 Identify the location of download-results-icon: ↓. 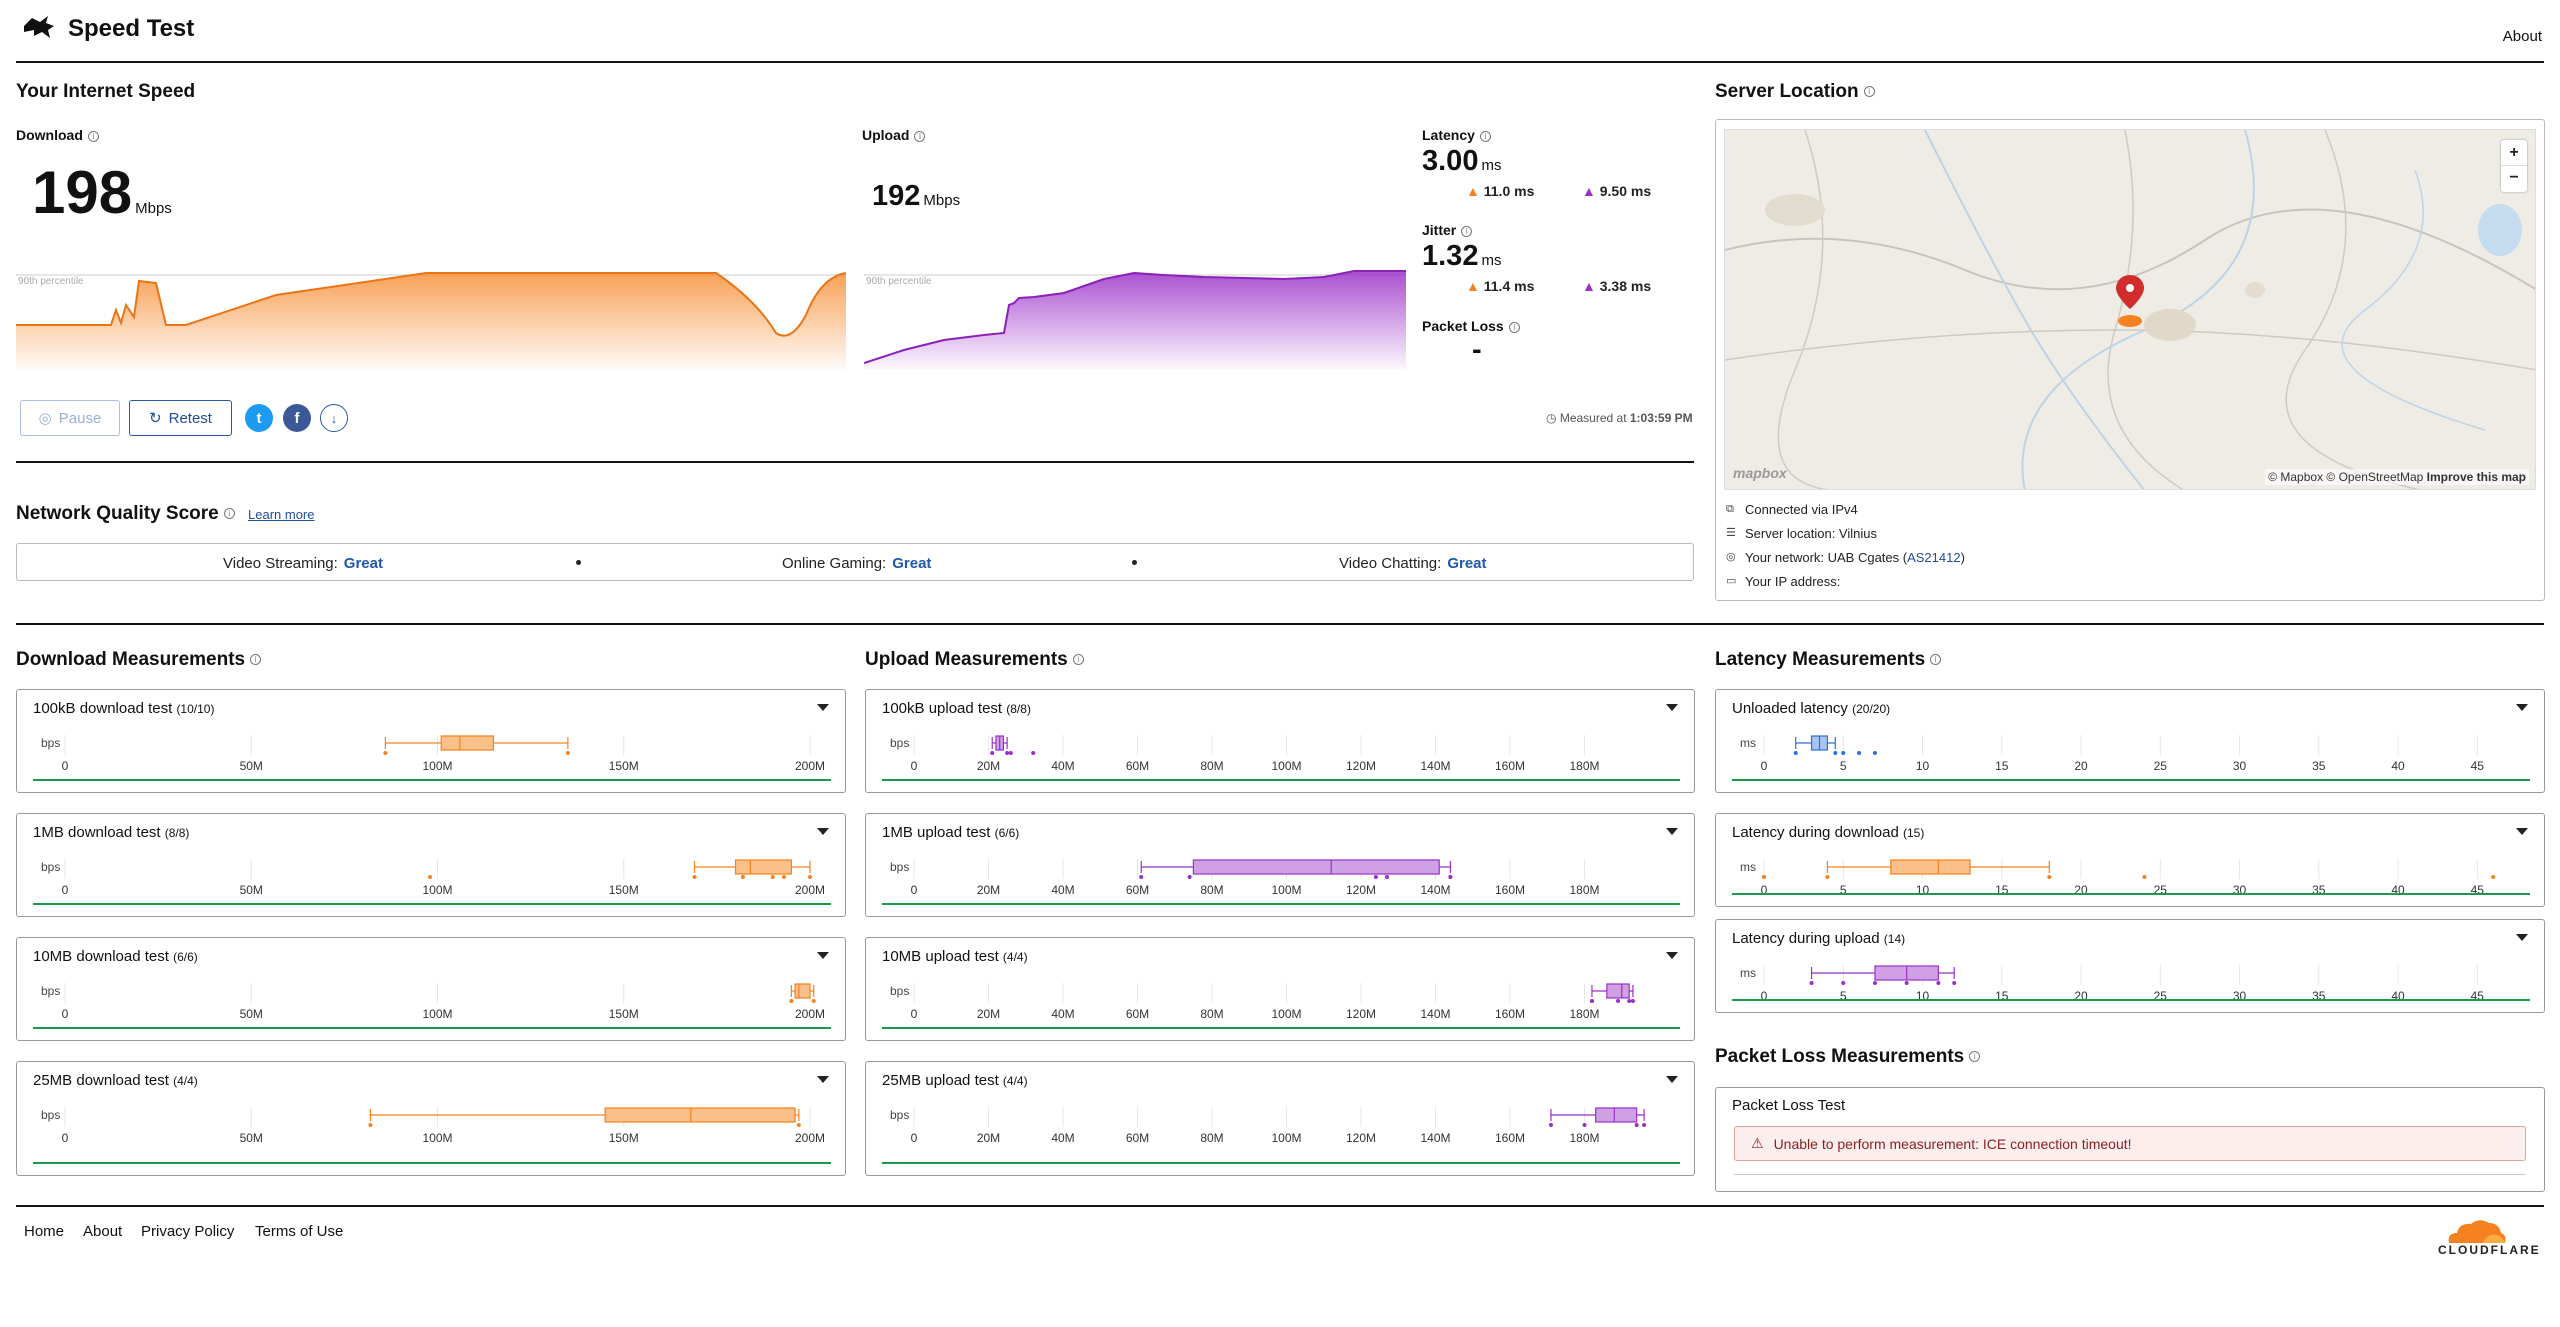
(334, 418).